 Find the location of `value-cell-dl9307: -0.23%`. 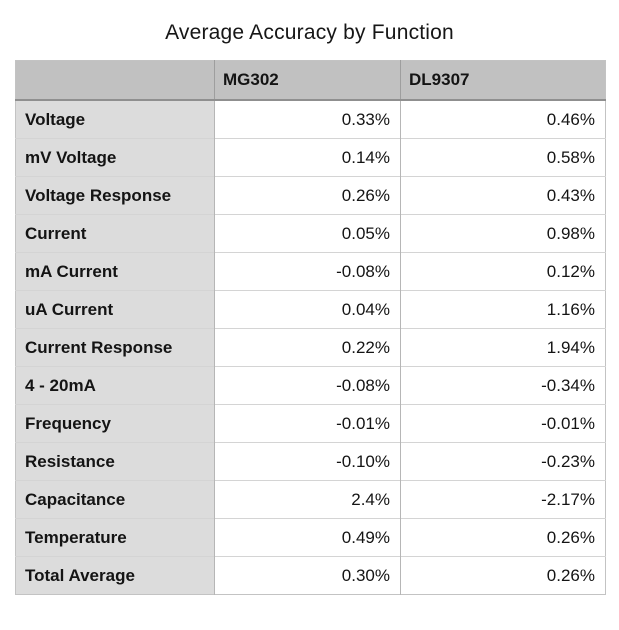

value-cell-dl9307: -0.23% is located at coordinates (503, 461).